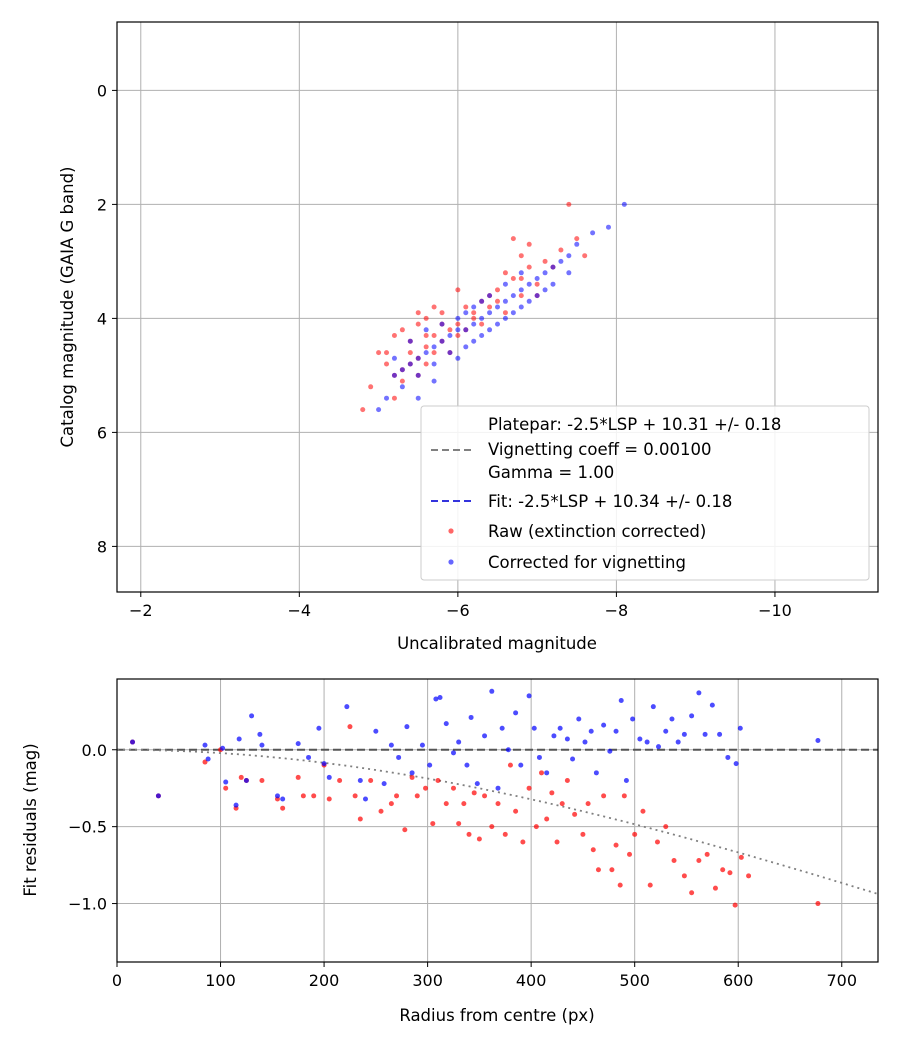 This screenshot has width=900, height=1050. Describe the element at coordinates (300, 610) in the screenshot. I see `x-tick-label: −4` at that location.